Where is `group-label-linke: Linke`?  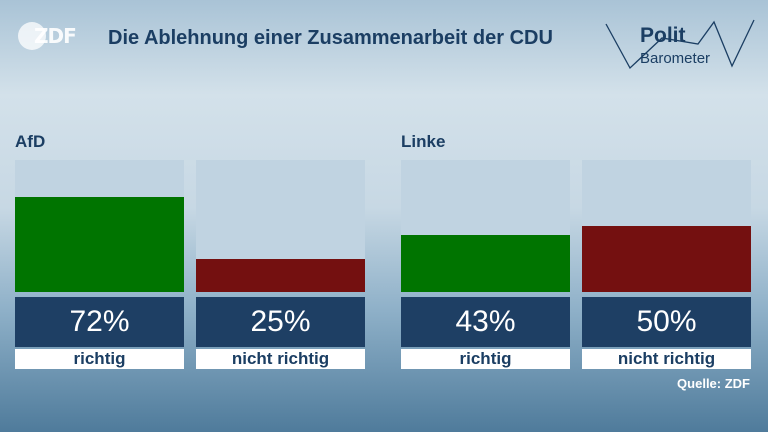 group-label-linke: Linke is located at coordinates (423, 141).